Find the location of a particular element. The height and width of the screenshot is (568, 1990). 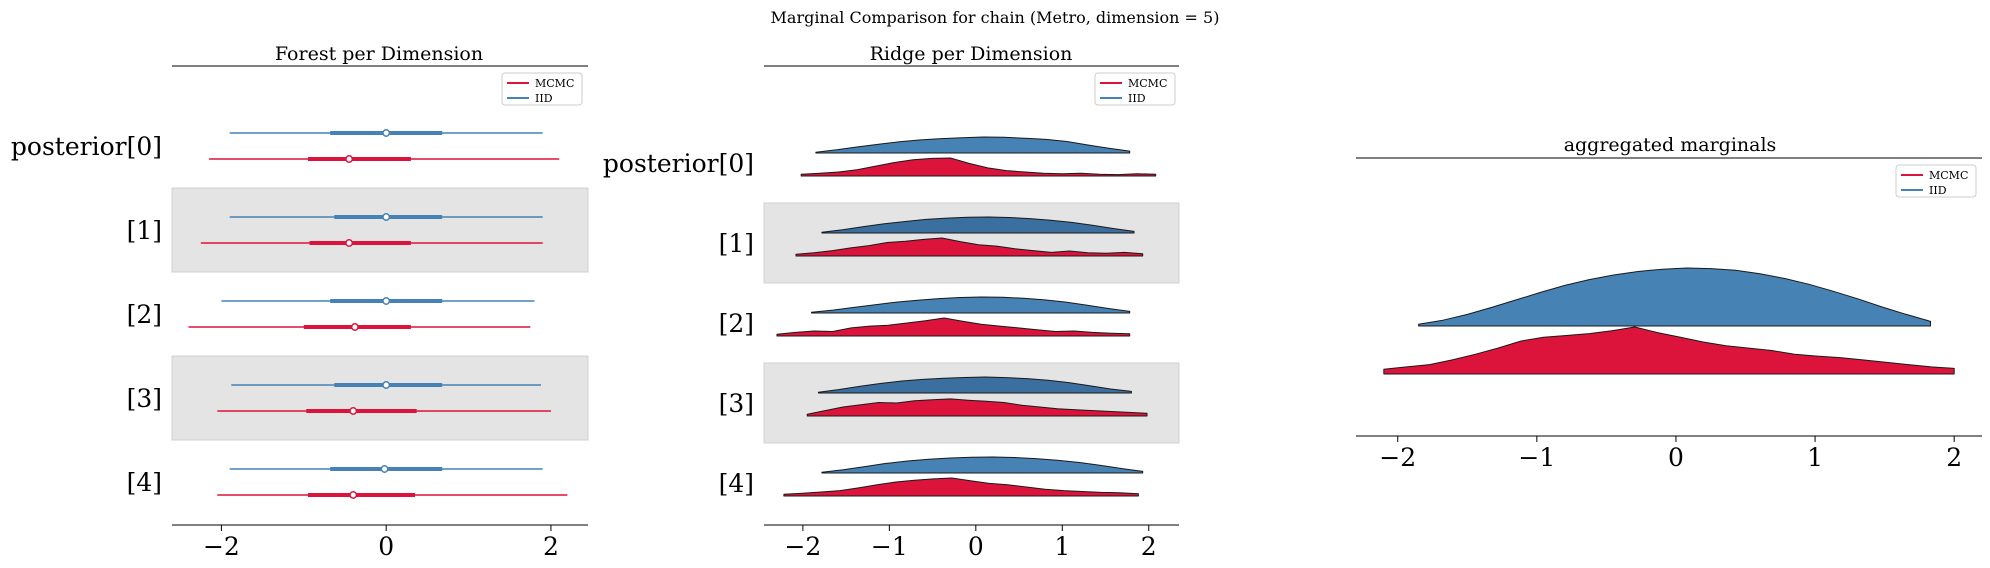

aggregated-panel-title: aggregated marginals is located at coordinates (1670, 145).